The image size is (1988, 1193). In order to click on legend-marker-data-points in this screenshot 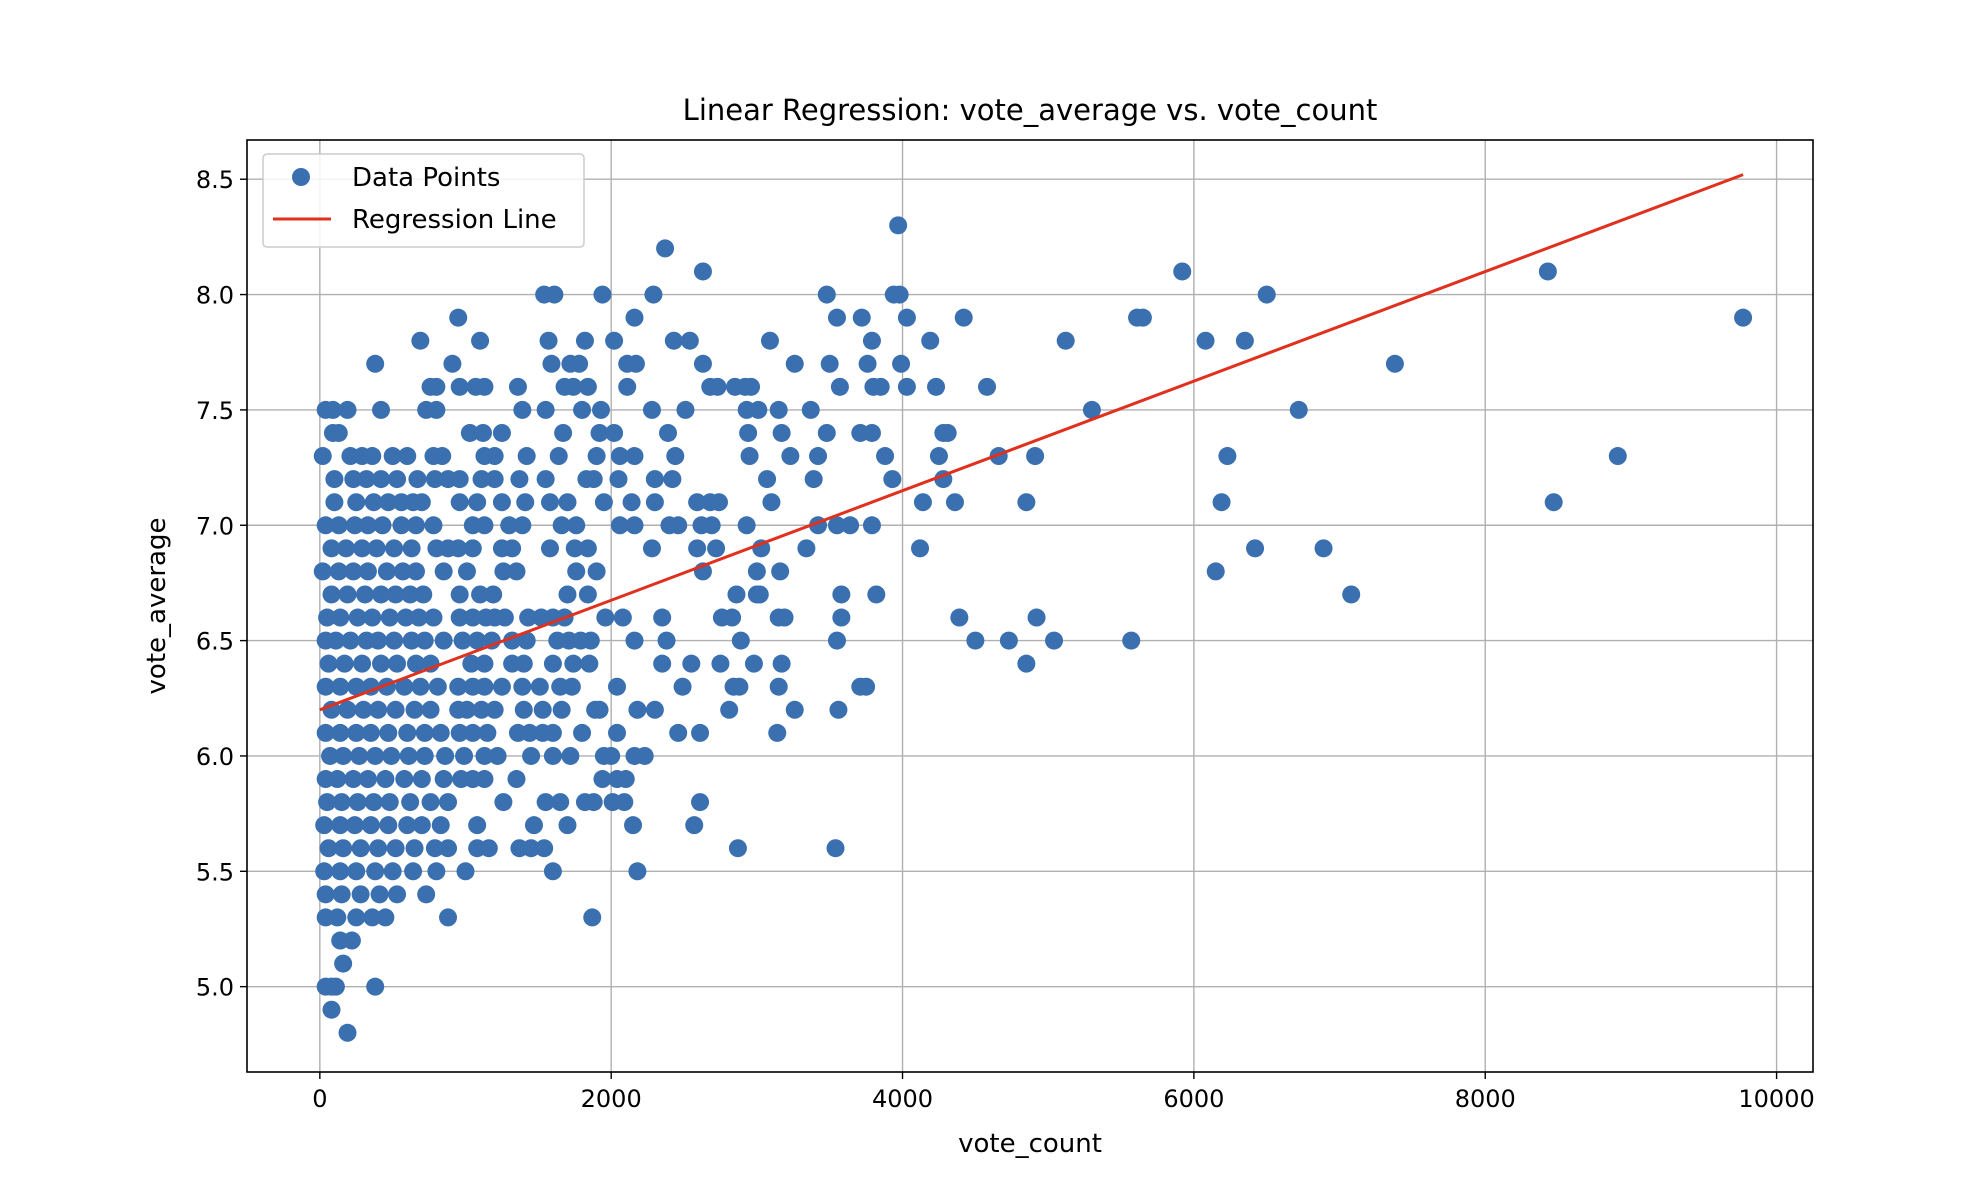, I will do `click(301, 177)`.